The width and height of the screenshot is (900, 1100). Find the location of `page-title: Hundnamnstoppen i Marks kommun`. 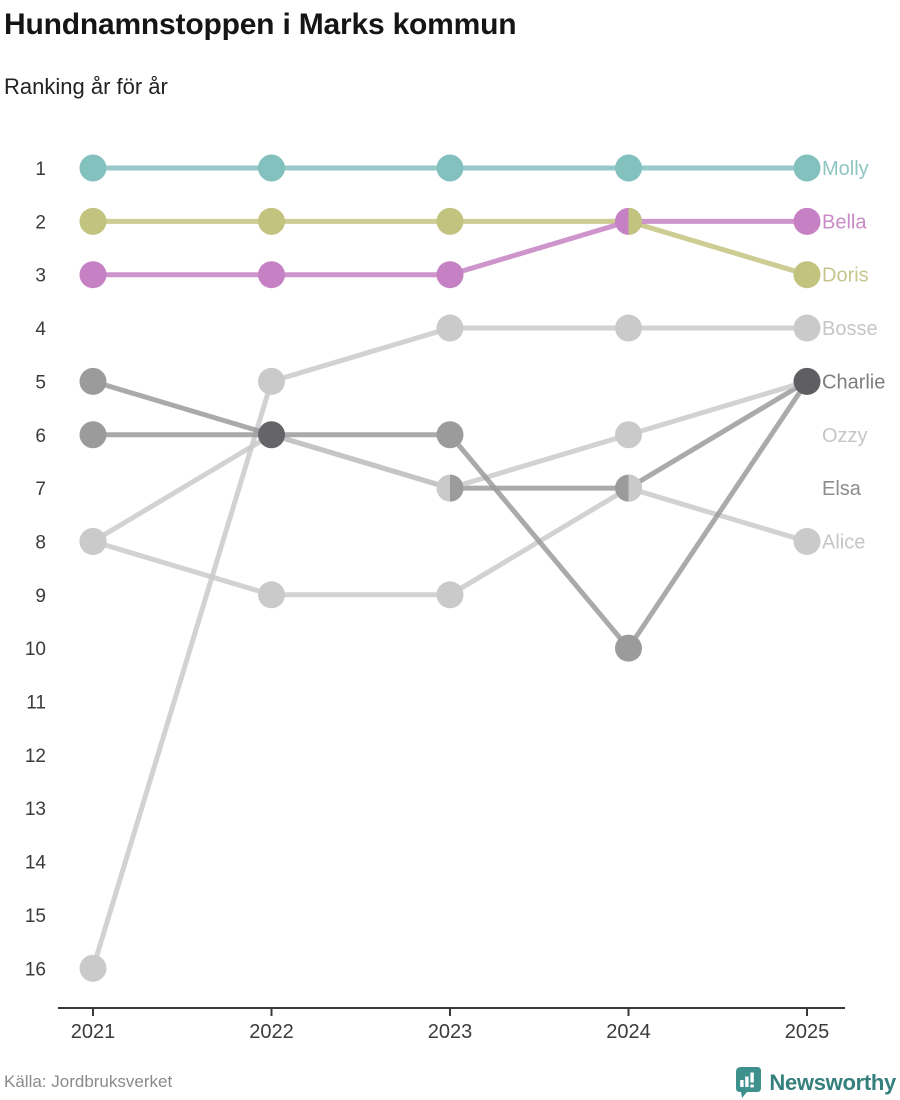

page-title: Hundnamnstoppen i Marks kommun is located at coordinates (260, 24).